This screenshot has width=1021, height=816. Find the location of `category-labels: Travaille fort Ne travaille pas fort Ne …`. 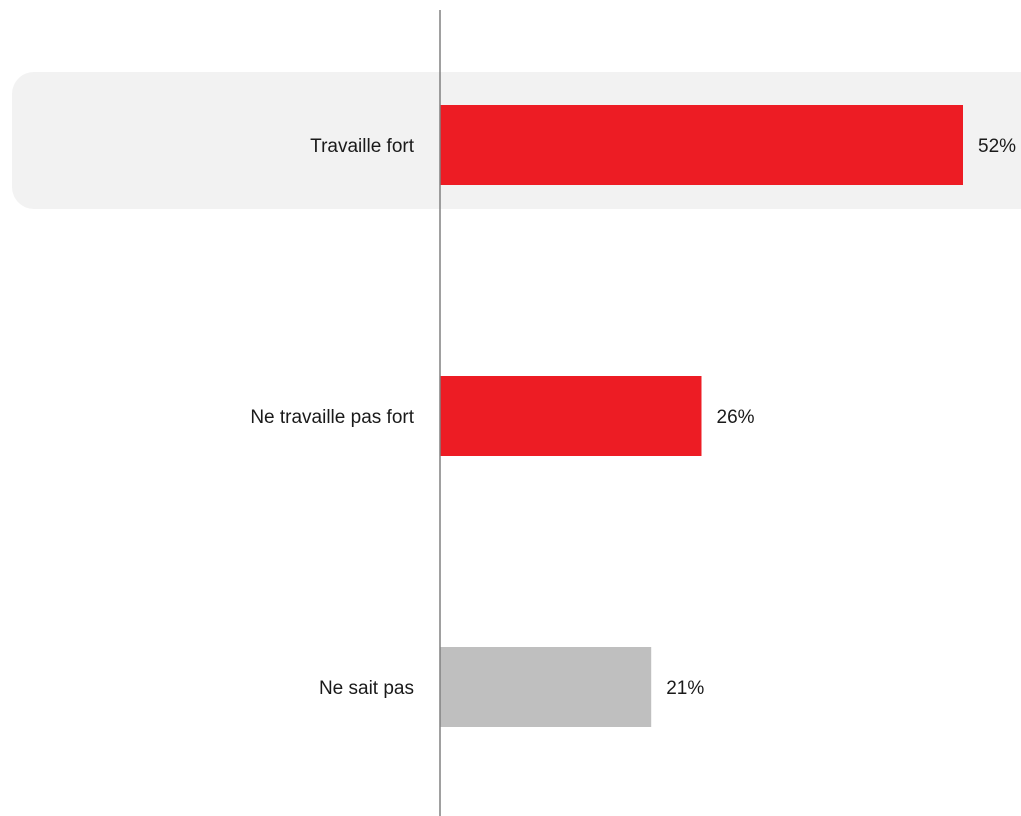

category-labels: Travaille fort Ne travaille pas fort Ne … is located at coordinates (332, 417).